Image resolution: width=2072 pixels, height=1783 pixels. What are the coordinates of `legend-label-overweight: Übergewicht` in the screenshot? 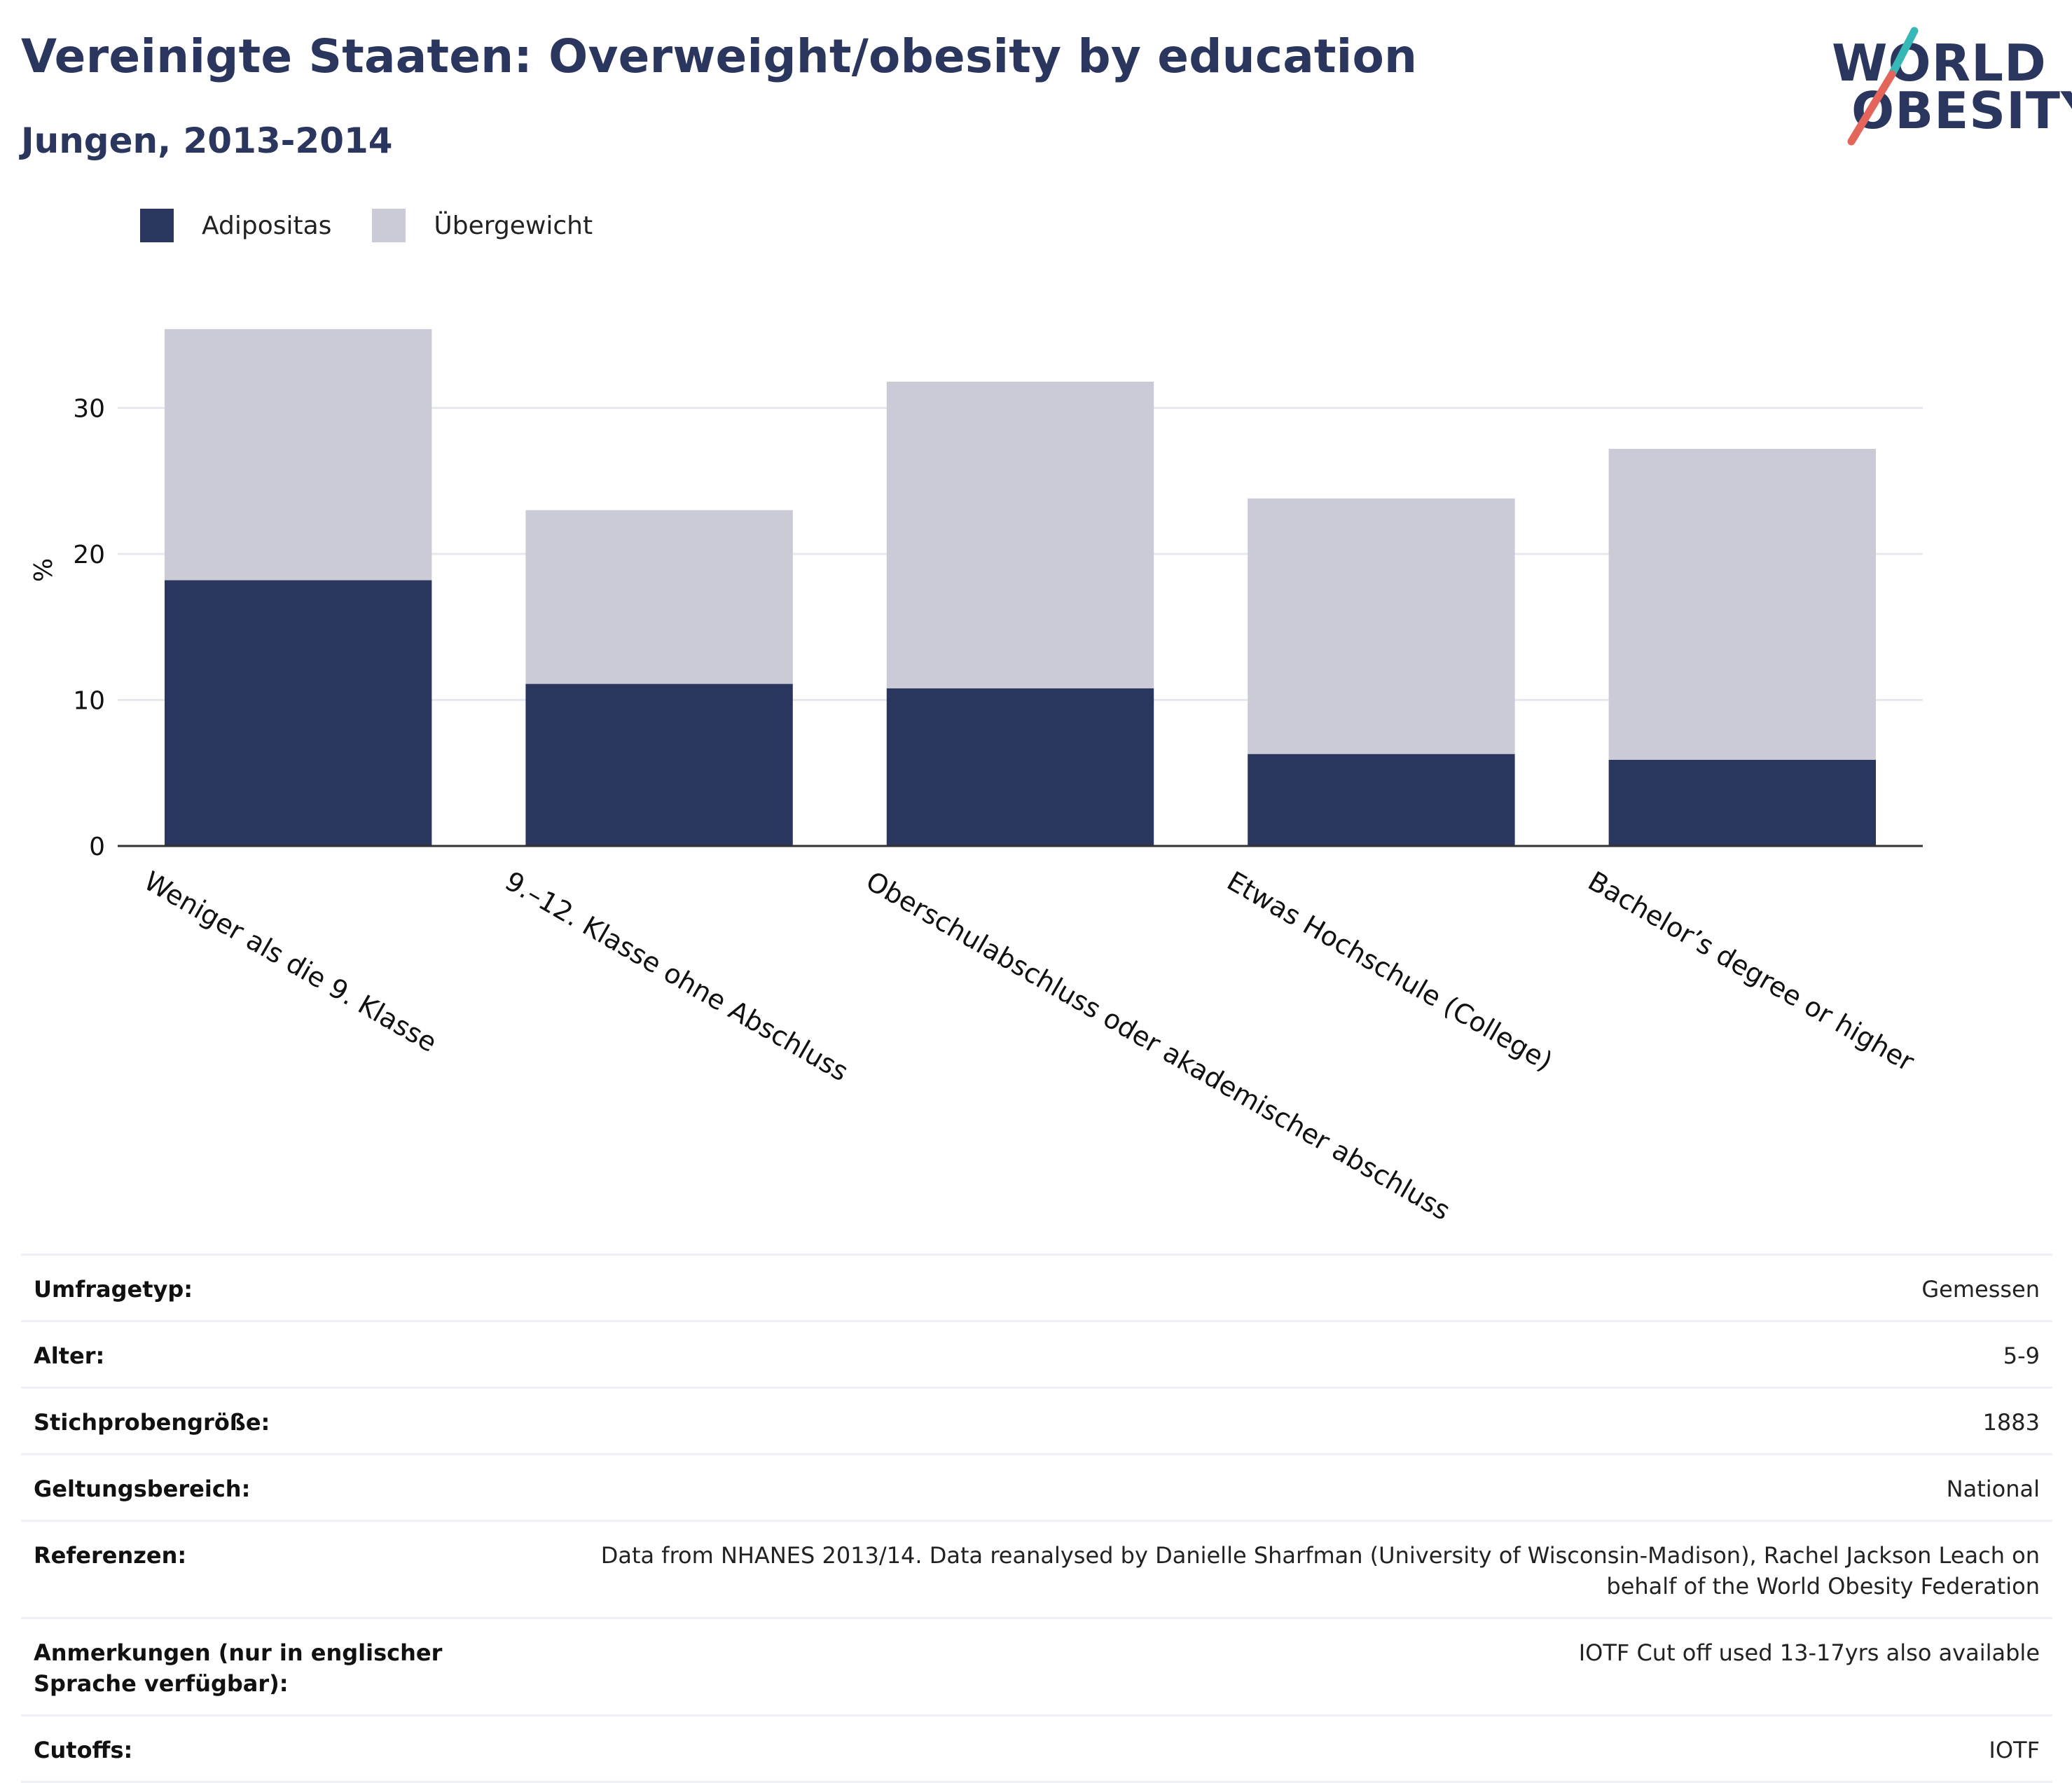 It's located at (514, 225).